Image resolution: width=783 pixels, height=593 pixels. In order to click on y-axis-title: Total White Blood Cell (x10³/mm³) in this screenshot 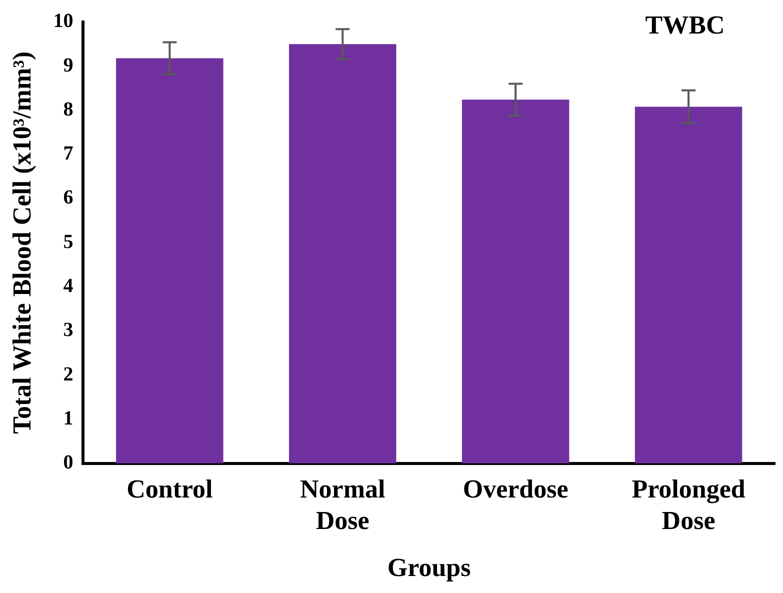, I will do `click(21, 242)`.